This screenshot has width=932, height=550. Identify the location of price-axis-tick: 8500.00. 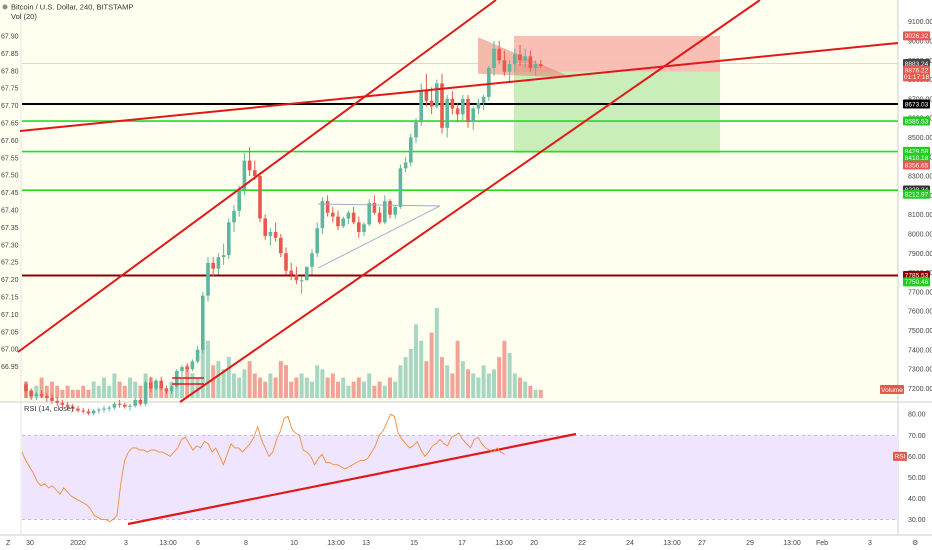
(920, 138).